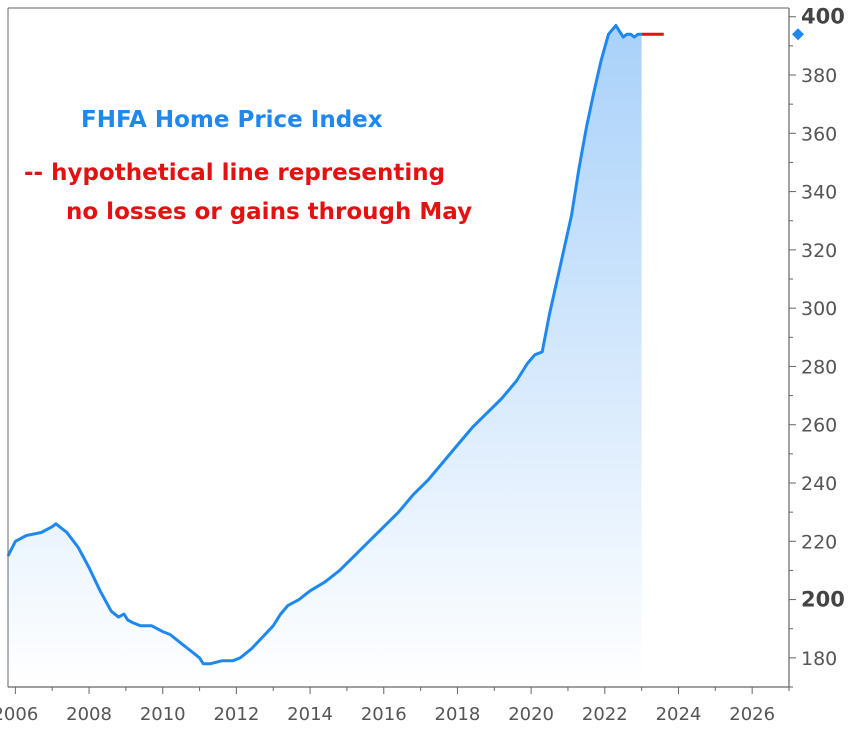 The height and width of the screenshot is (733, 851). I want to click on y-tick-label: 300, so click(819, 309).